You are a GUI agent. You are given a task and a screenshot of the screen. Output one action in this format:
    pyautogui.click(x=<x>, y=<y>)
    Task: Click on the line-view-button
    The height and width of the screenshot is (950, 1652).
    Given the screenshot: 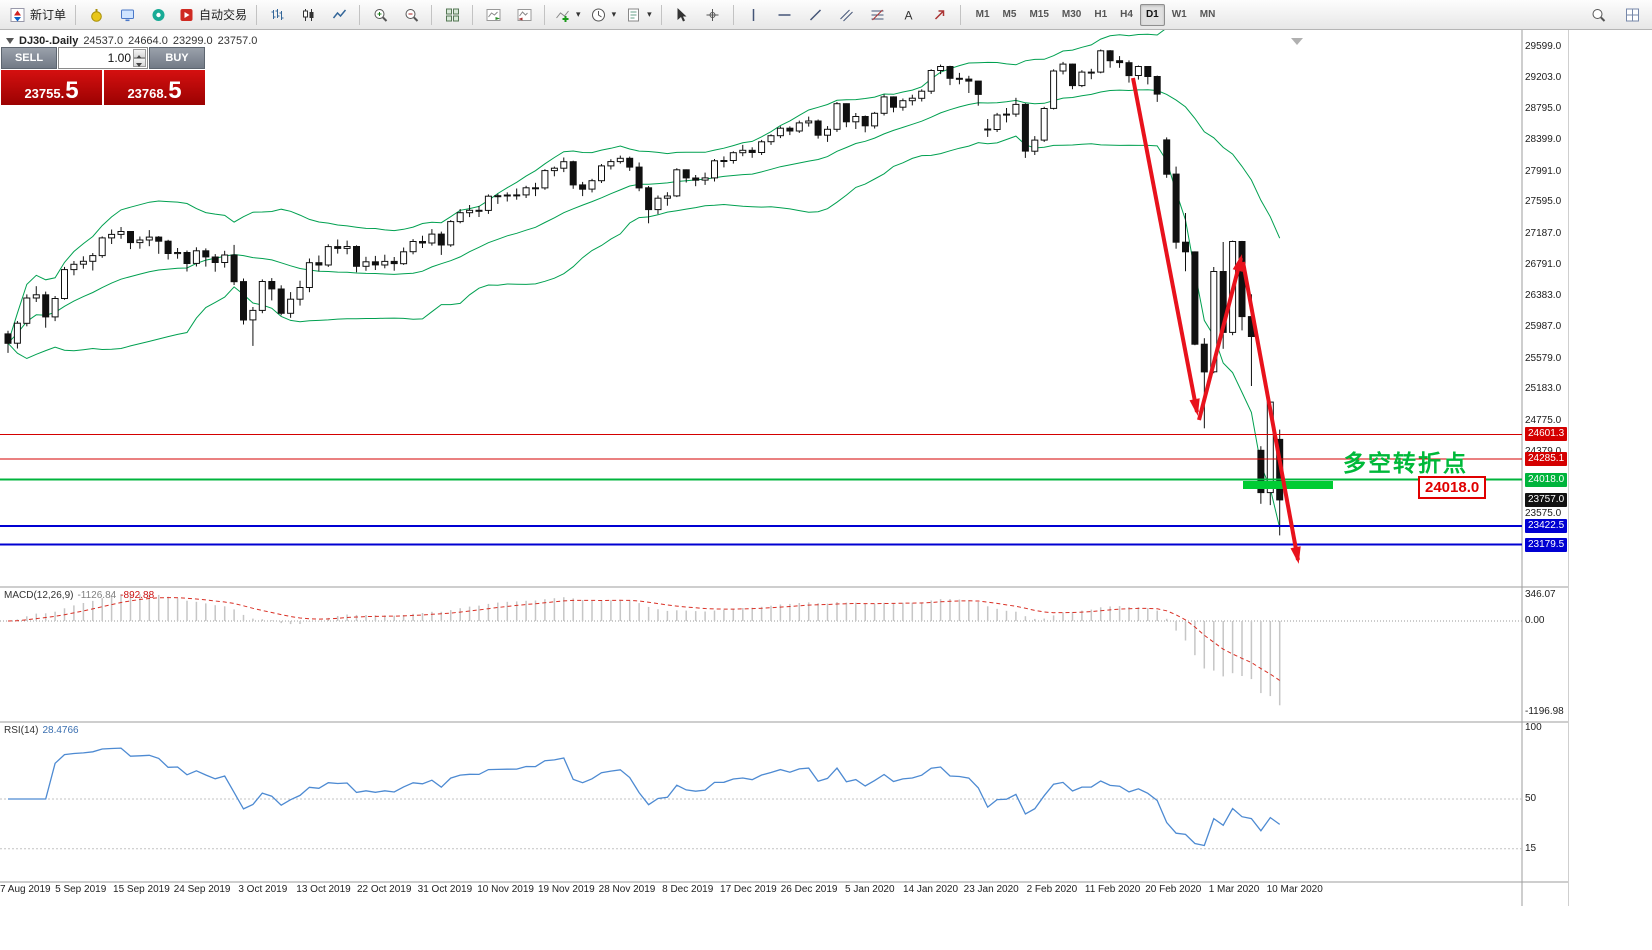 What is the action you would take?
    pyautogui.click(x=339, y=15)
    